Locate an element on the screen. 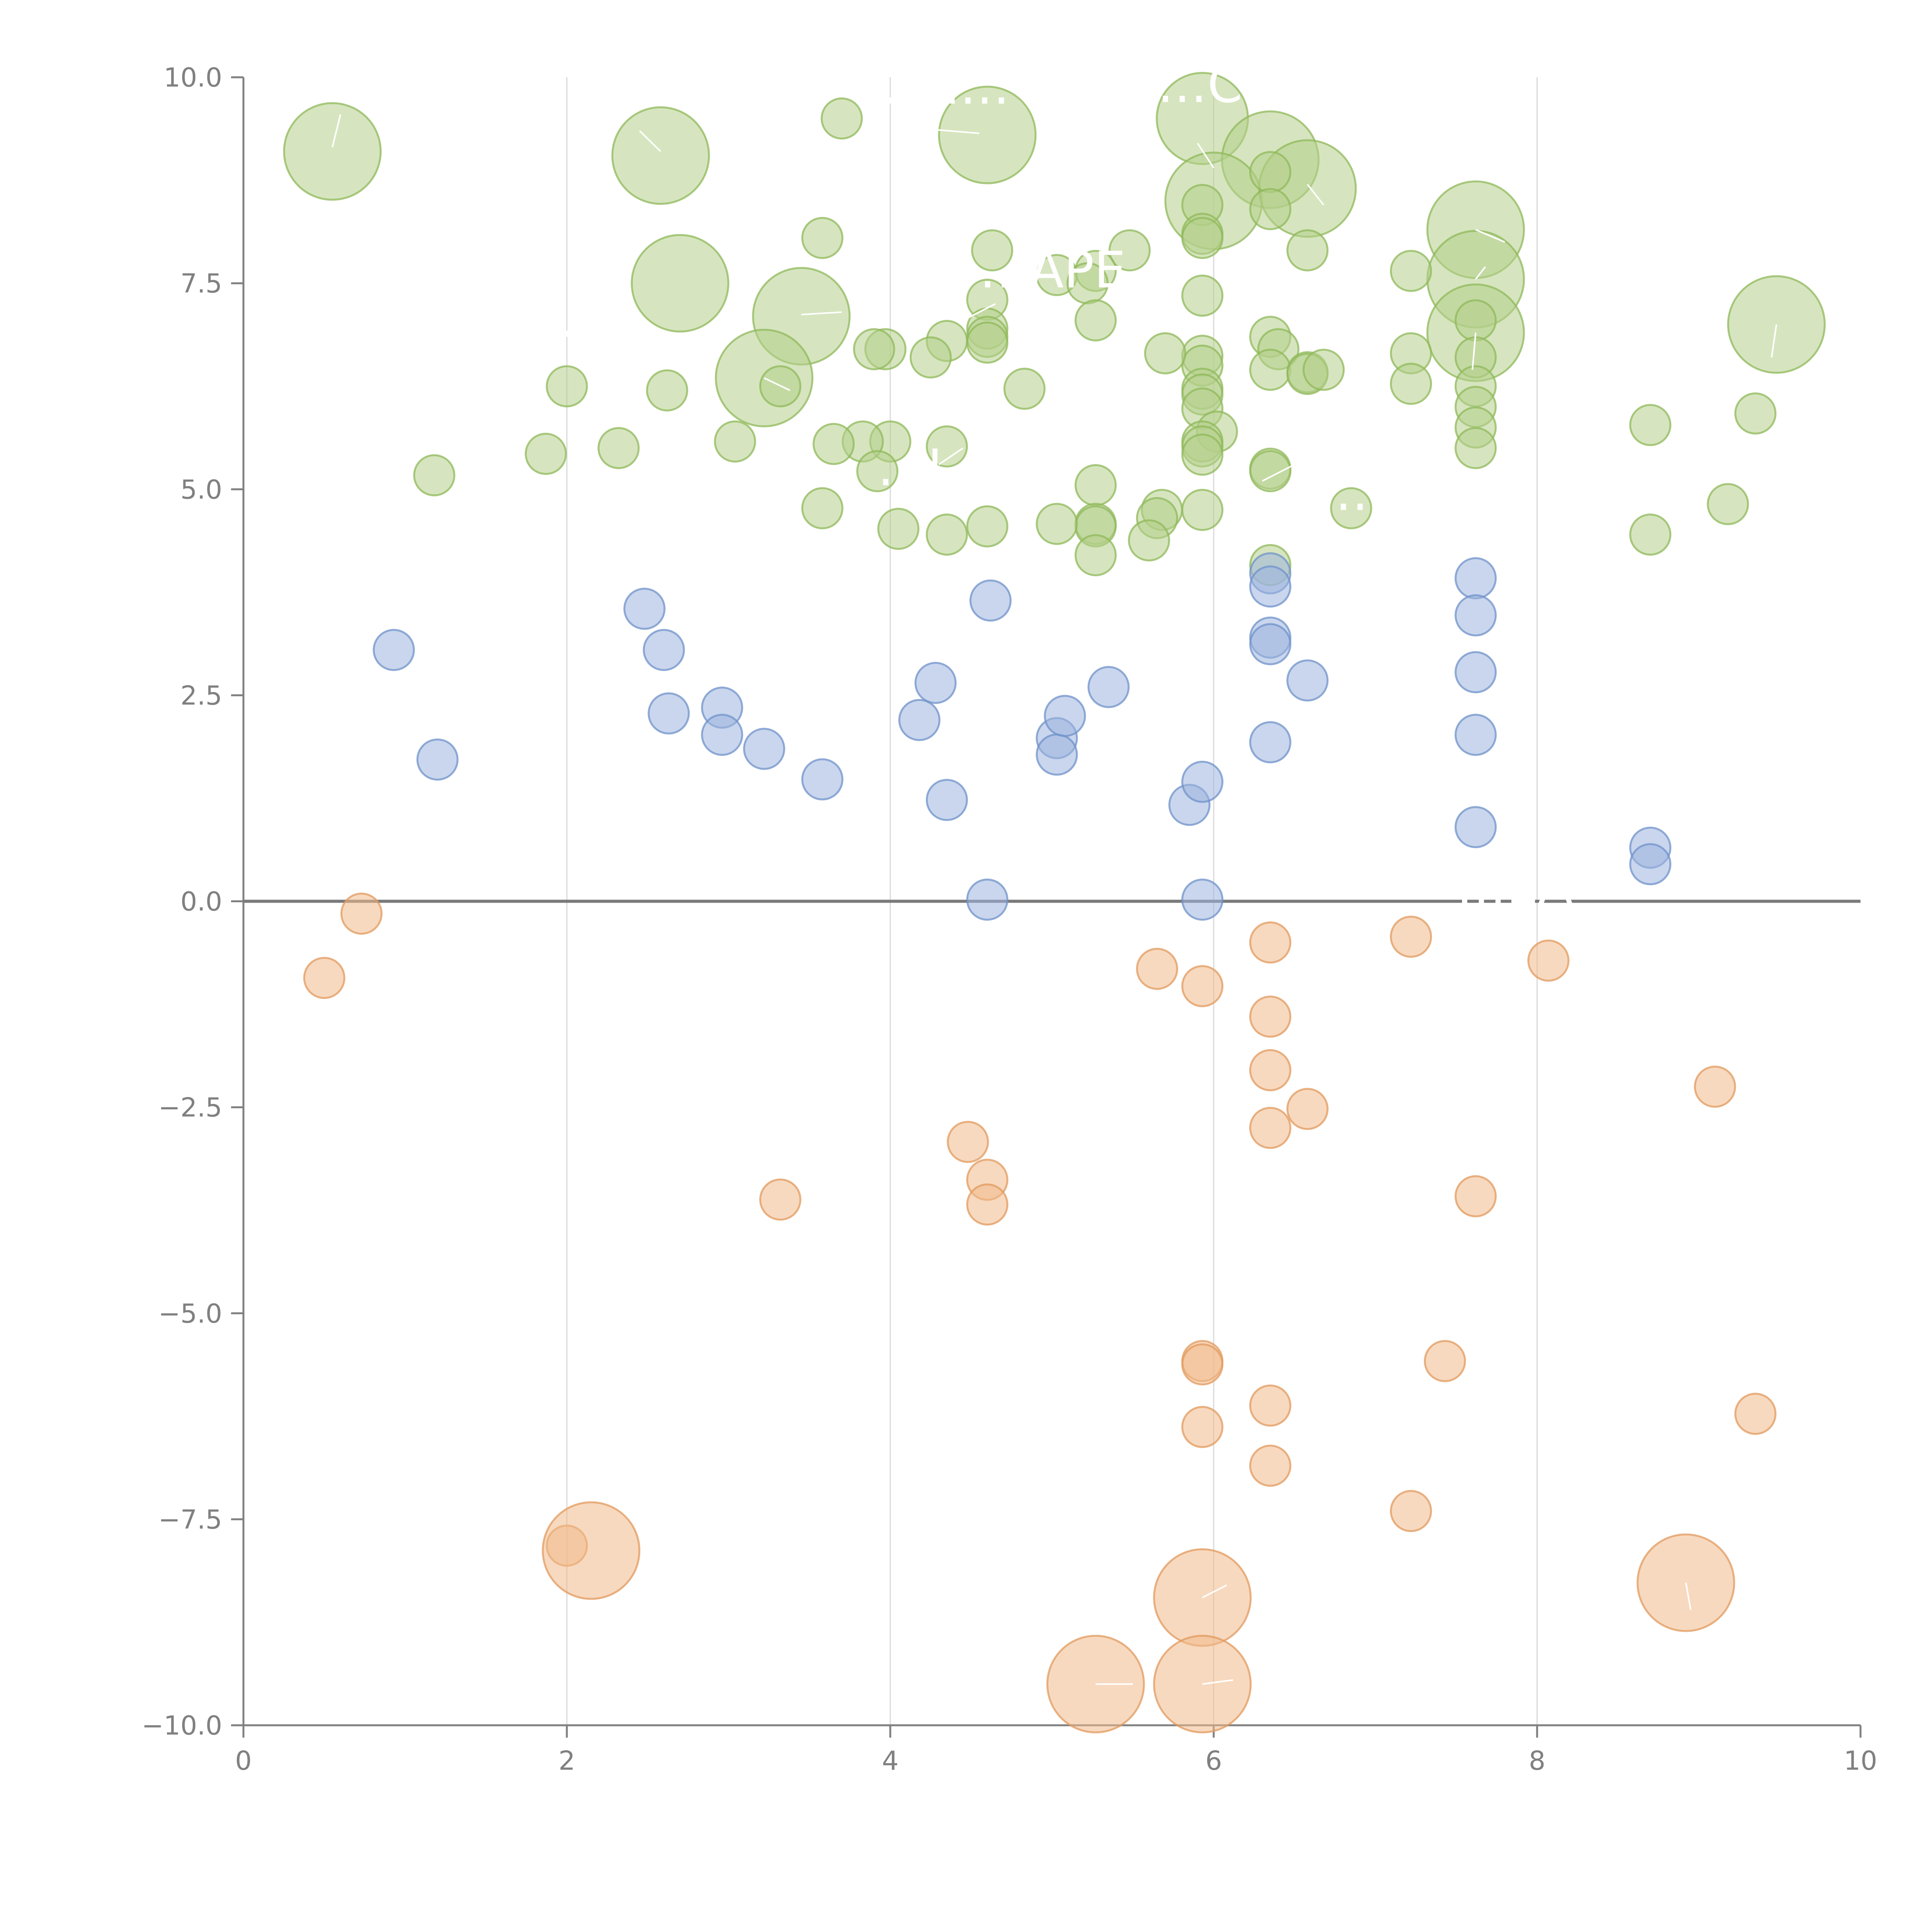 Image resolution: width=1932 pixels, height=1932 pixels. series-blue is located at coordinates (1022, 737).